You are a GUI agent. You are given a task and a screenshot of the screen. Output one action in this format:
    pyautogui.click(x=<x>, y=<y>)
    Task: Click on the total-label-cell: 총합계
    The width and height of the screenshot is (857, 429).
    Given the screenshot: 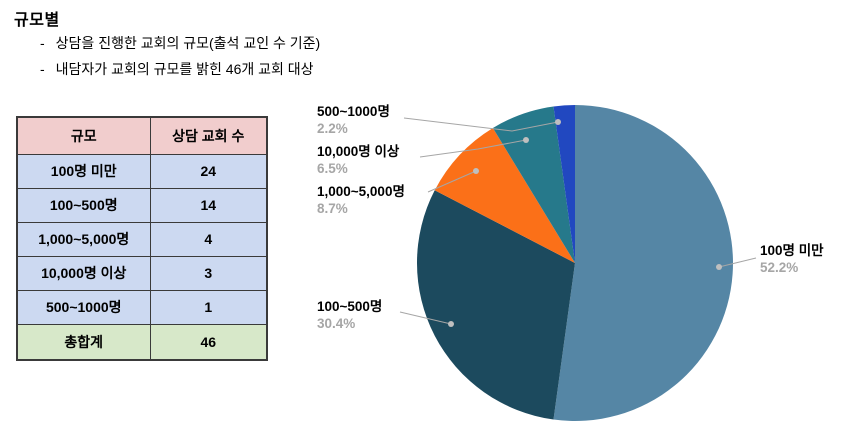 What is the action you would take?
    pyautogui.click(x=83, y=342)
    